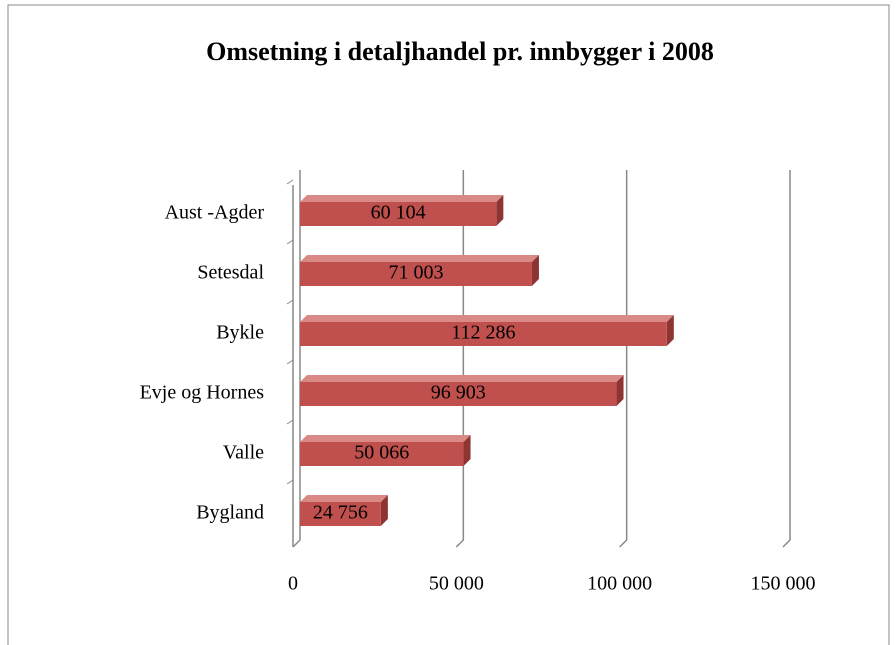  I want to click on y-tick-label: Bykle, so click(240, 333).